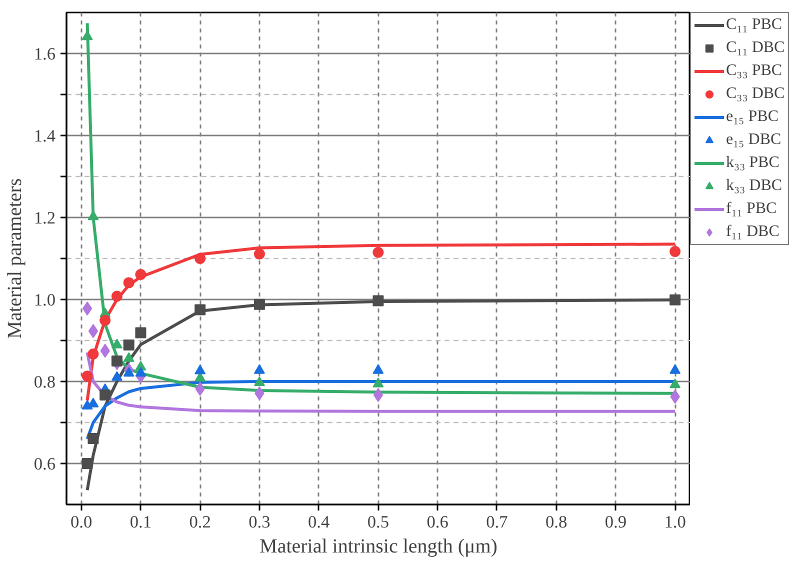 The height and width of the screenshot is (565, 798). What do you see at coordinates (45, 218) in the screenshot?
I see `y-tick-label: 1.2` at bounding box center [45, 218].